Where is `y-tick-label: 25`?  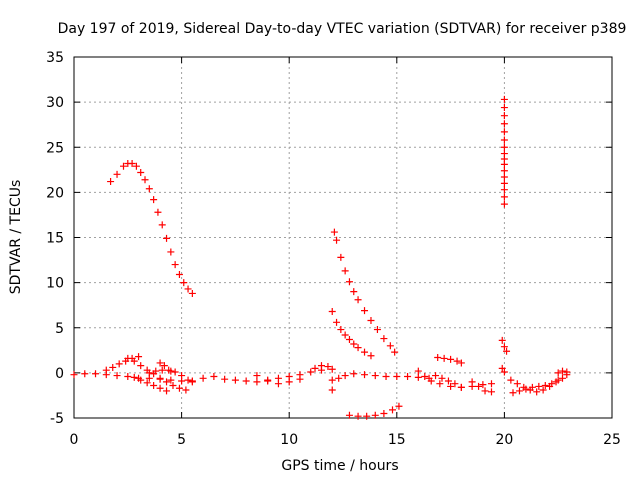
y-tick-label: 25 is located at coordinates (55, 148).